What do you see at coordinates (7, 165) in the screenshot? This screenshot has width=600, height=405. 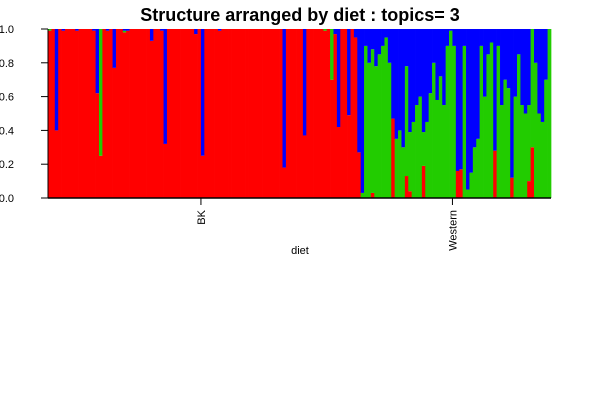 I see `y-tick-label: 0.2` at bounding box center [7, 165].